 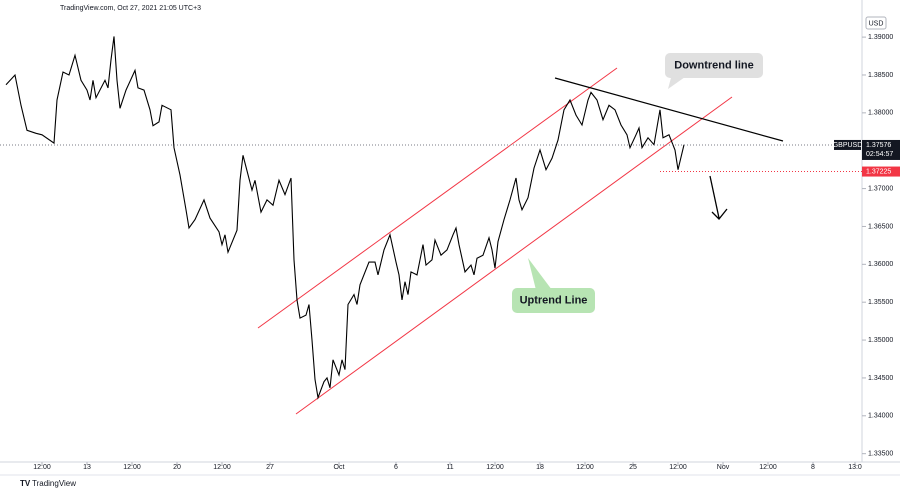 I want to click on y-tick-label: 1.37000, so click(x=880, y=188).